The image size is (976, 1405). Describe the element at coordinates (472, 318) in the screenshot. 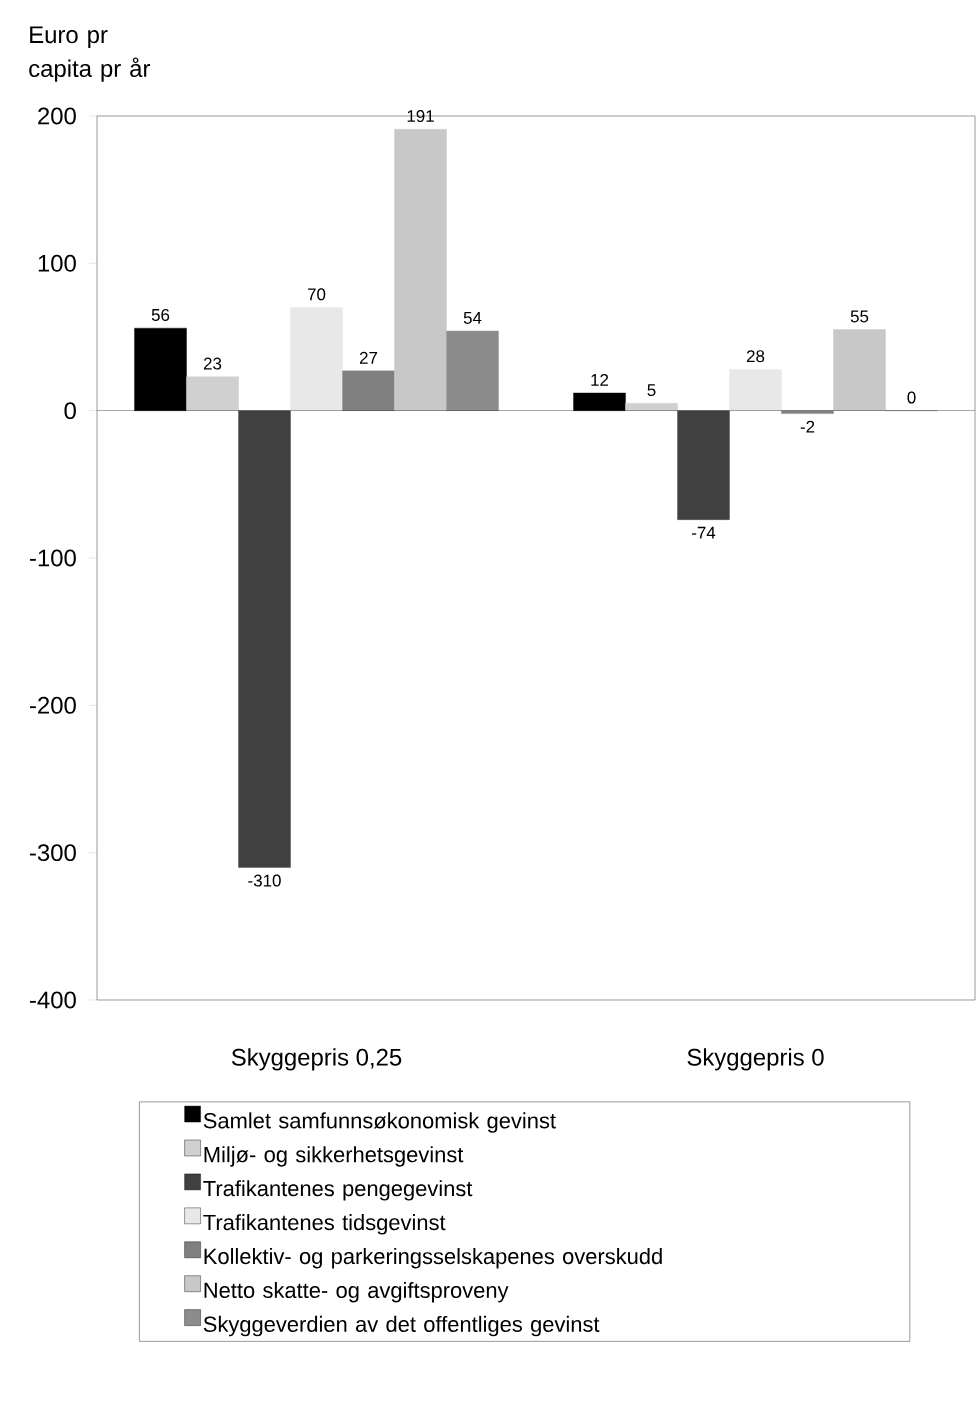

I see `data-label: 54` at that location.